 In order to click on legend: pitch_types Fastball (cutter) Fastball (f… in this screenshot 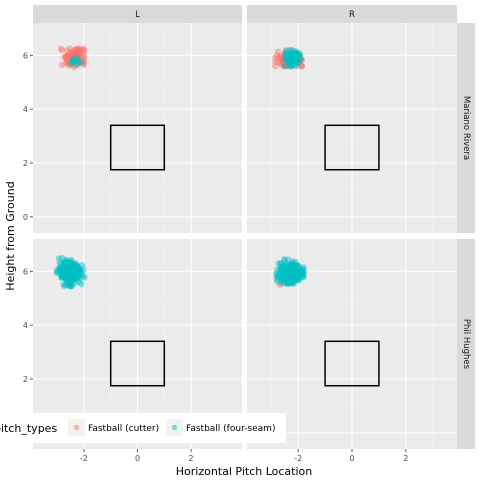, I will do `click(143, 428)`.